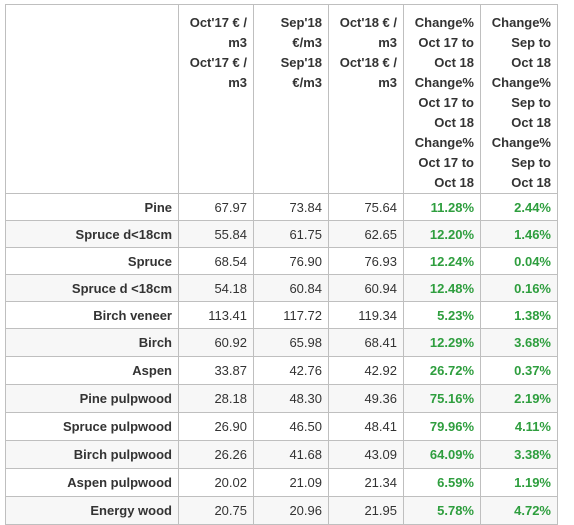 Image resolution: width=574 pixels, height=525 pixels. What do you see at coordinates (92, 370) in the screenshot?
I see `row-label: Aspen` at bounding box center [92, 370].